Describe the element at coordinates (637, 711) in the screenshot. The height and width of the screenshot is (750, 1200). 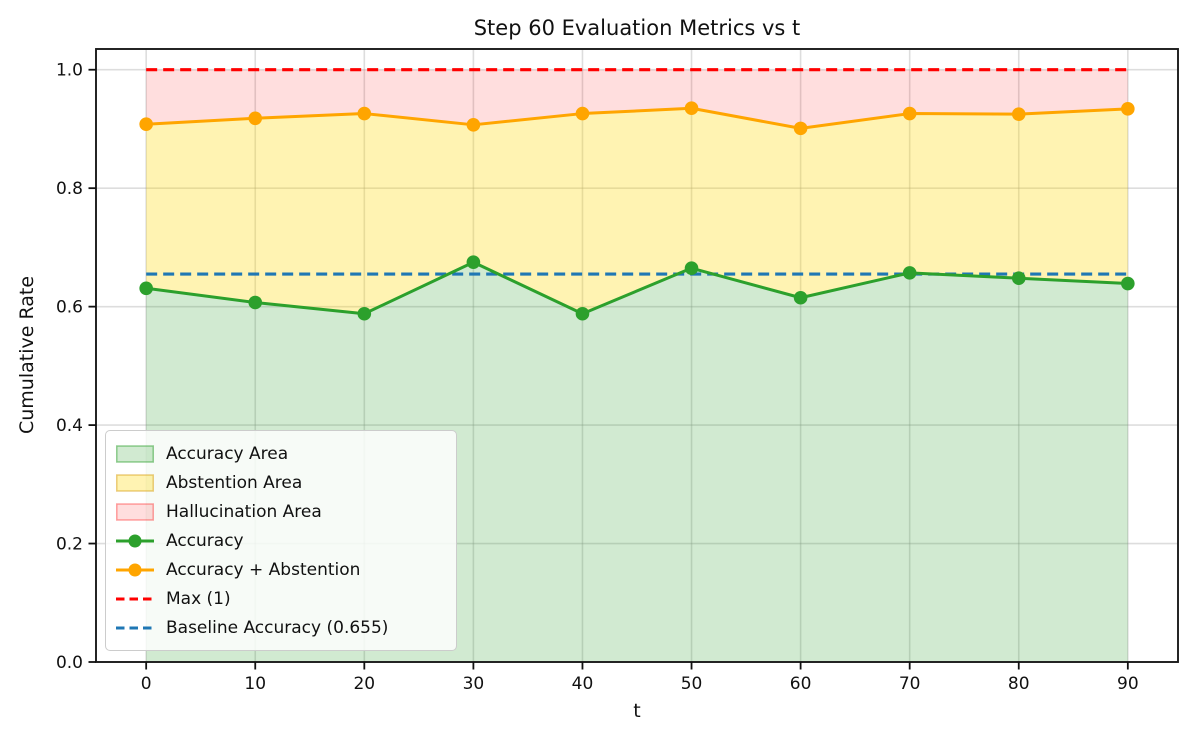
I see `x-axis-label: t` at that location.